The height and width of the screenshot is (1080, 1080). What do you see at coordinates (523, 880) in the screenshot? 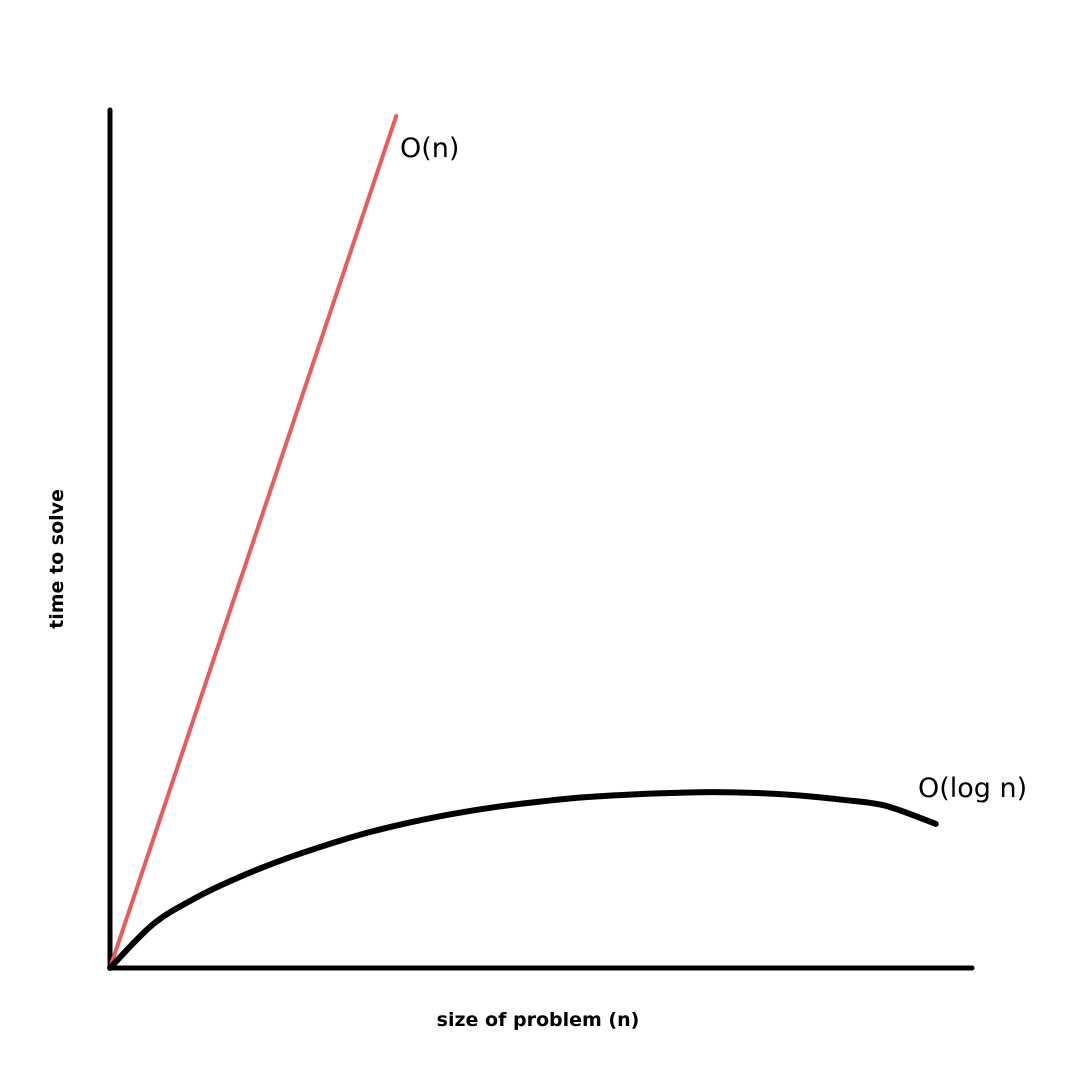
I see `series-line-o-log-n` at bounding box center [523, 880].